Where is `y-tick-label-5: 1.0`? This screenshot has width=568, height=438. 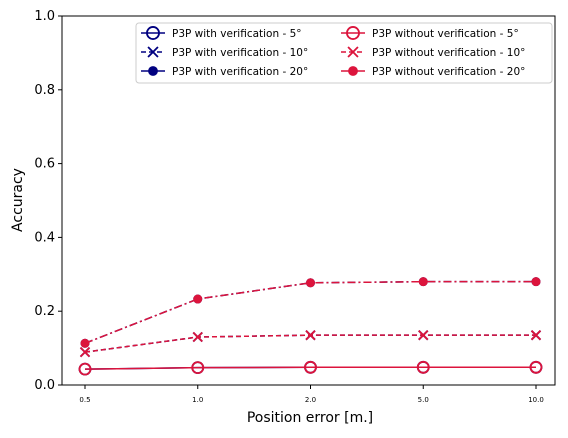 y-tick-label-5: 1.0 is located at coordinates (44, 16).